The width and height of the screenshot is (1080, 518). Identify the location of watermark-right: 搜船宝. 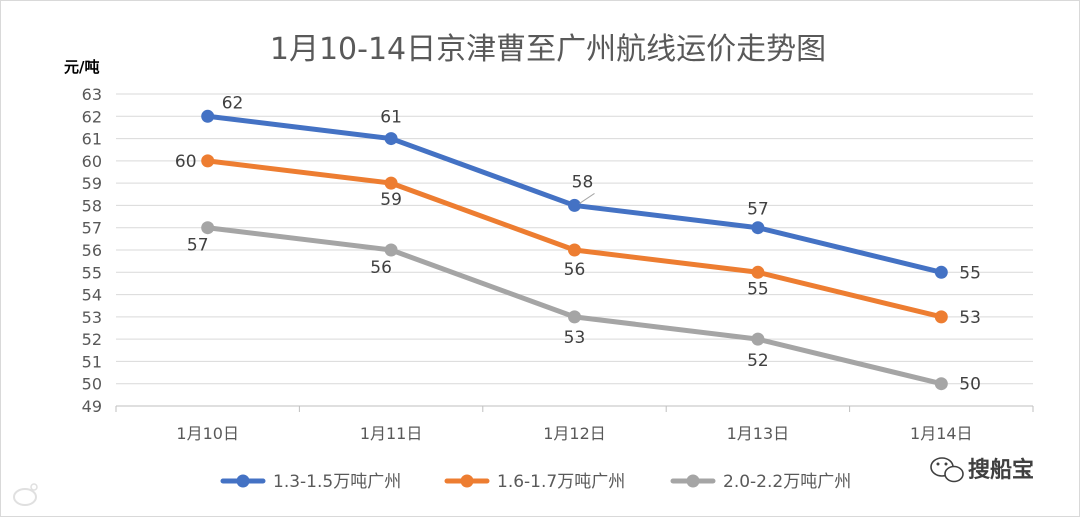
(982, 470).